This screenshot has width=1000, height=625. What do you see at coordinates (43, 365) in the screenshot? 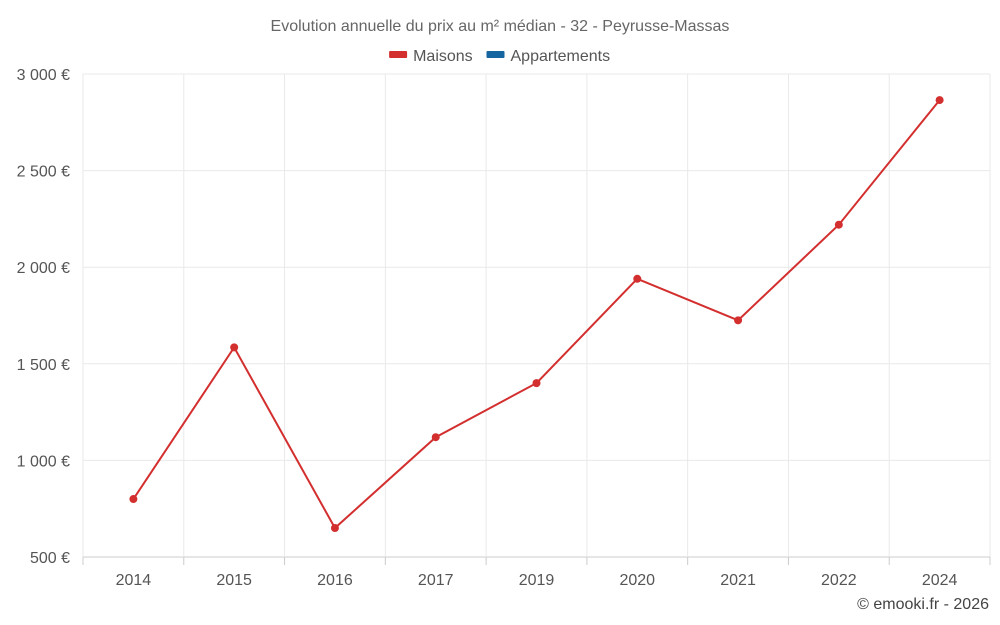
I see `y-tick-label: 1 500 €` at bounding box center [43, 365].